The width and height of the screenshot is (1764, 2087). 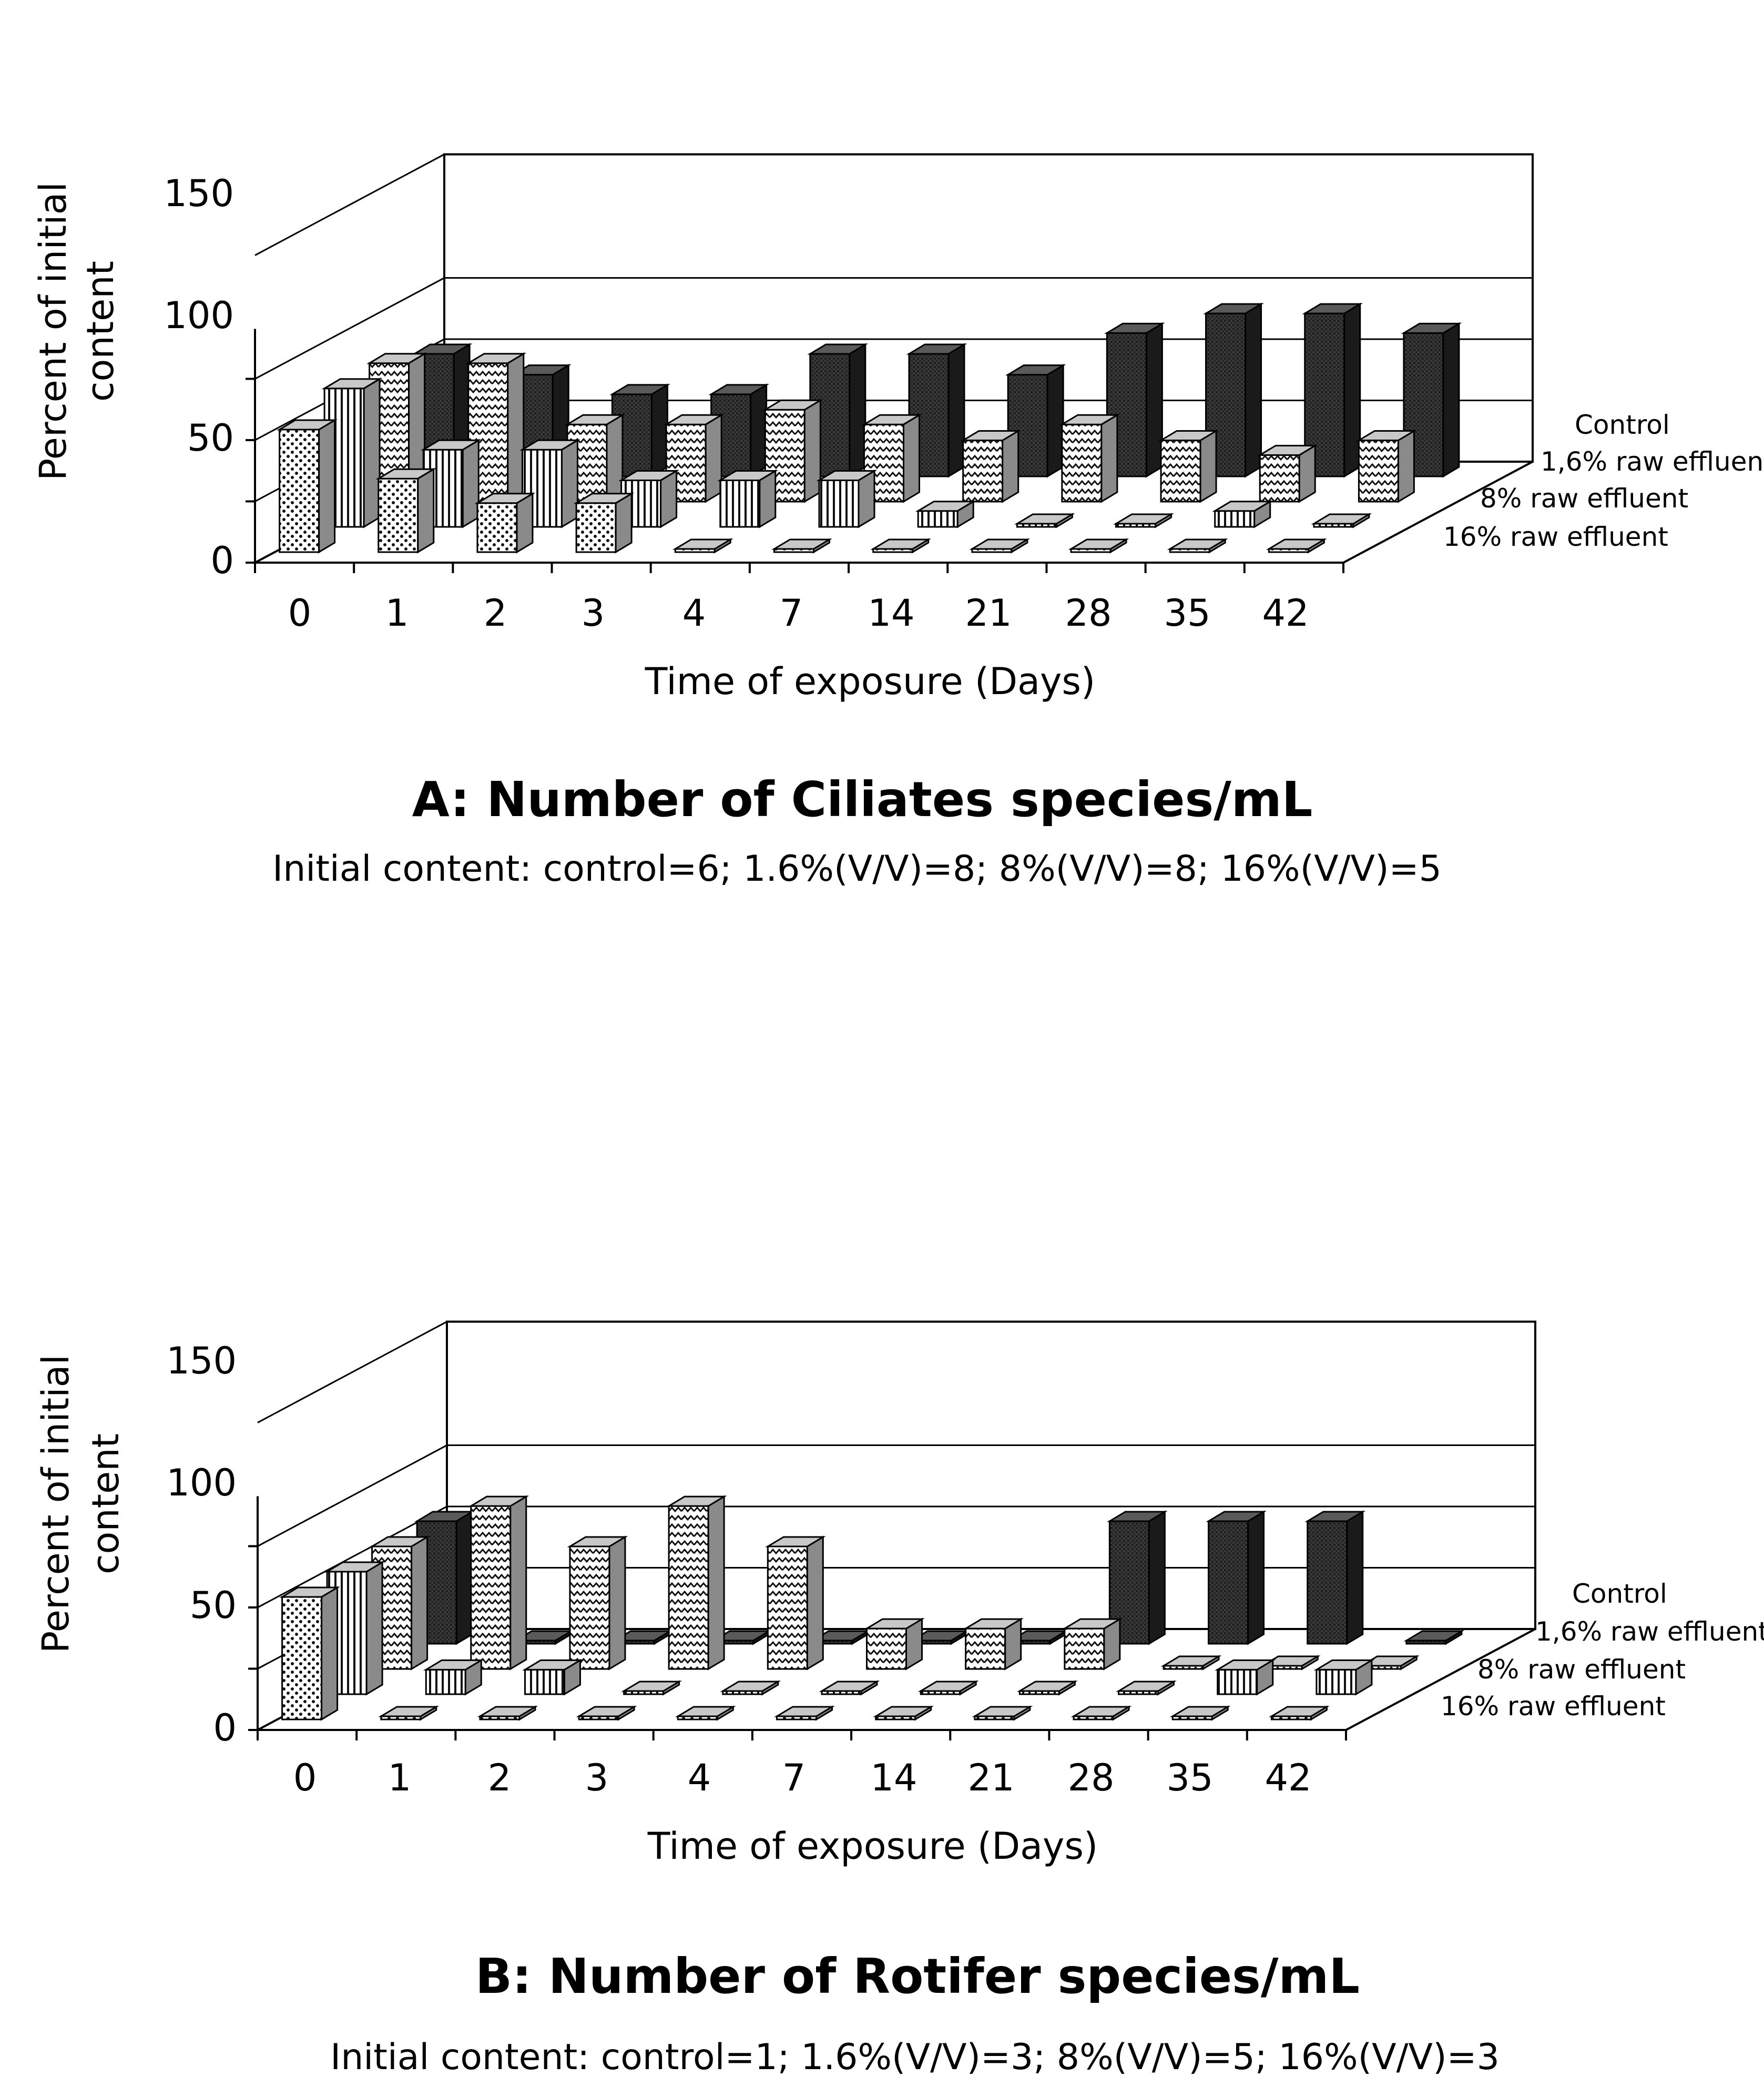 What do you see at coordinates (400, 1777) in the screenshot?
I see `x-tick-label: 1` at bounding box center [400, 1777].